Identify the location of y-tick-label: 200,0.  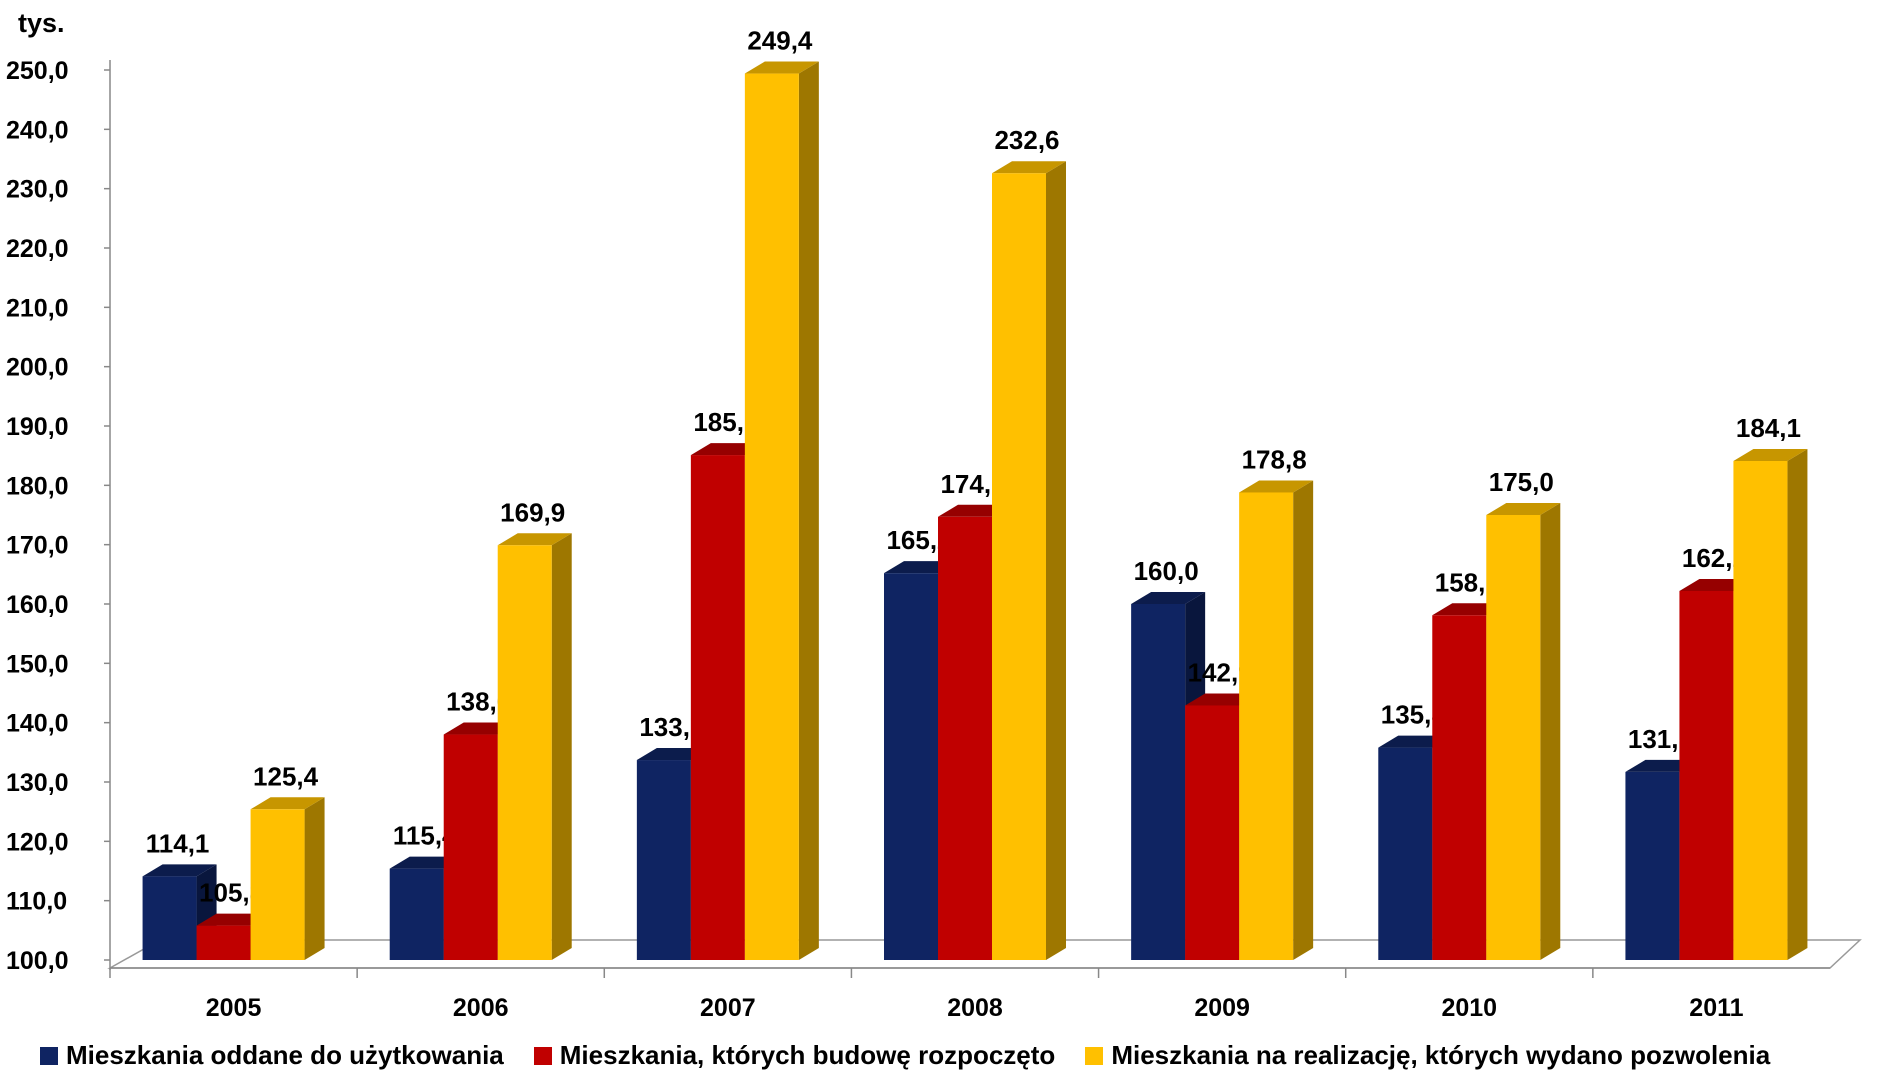
(37, 368).